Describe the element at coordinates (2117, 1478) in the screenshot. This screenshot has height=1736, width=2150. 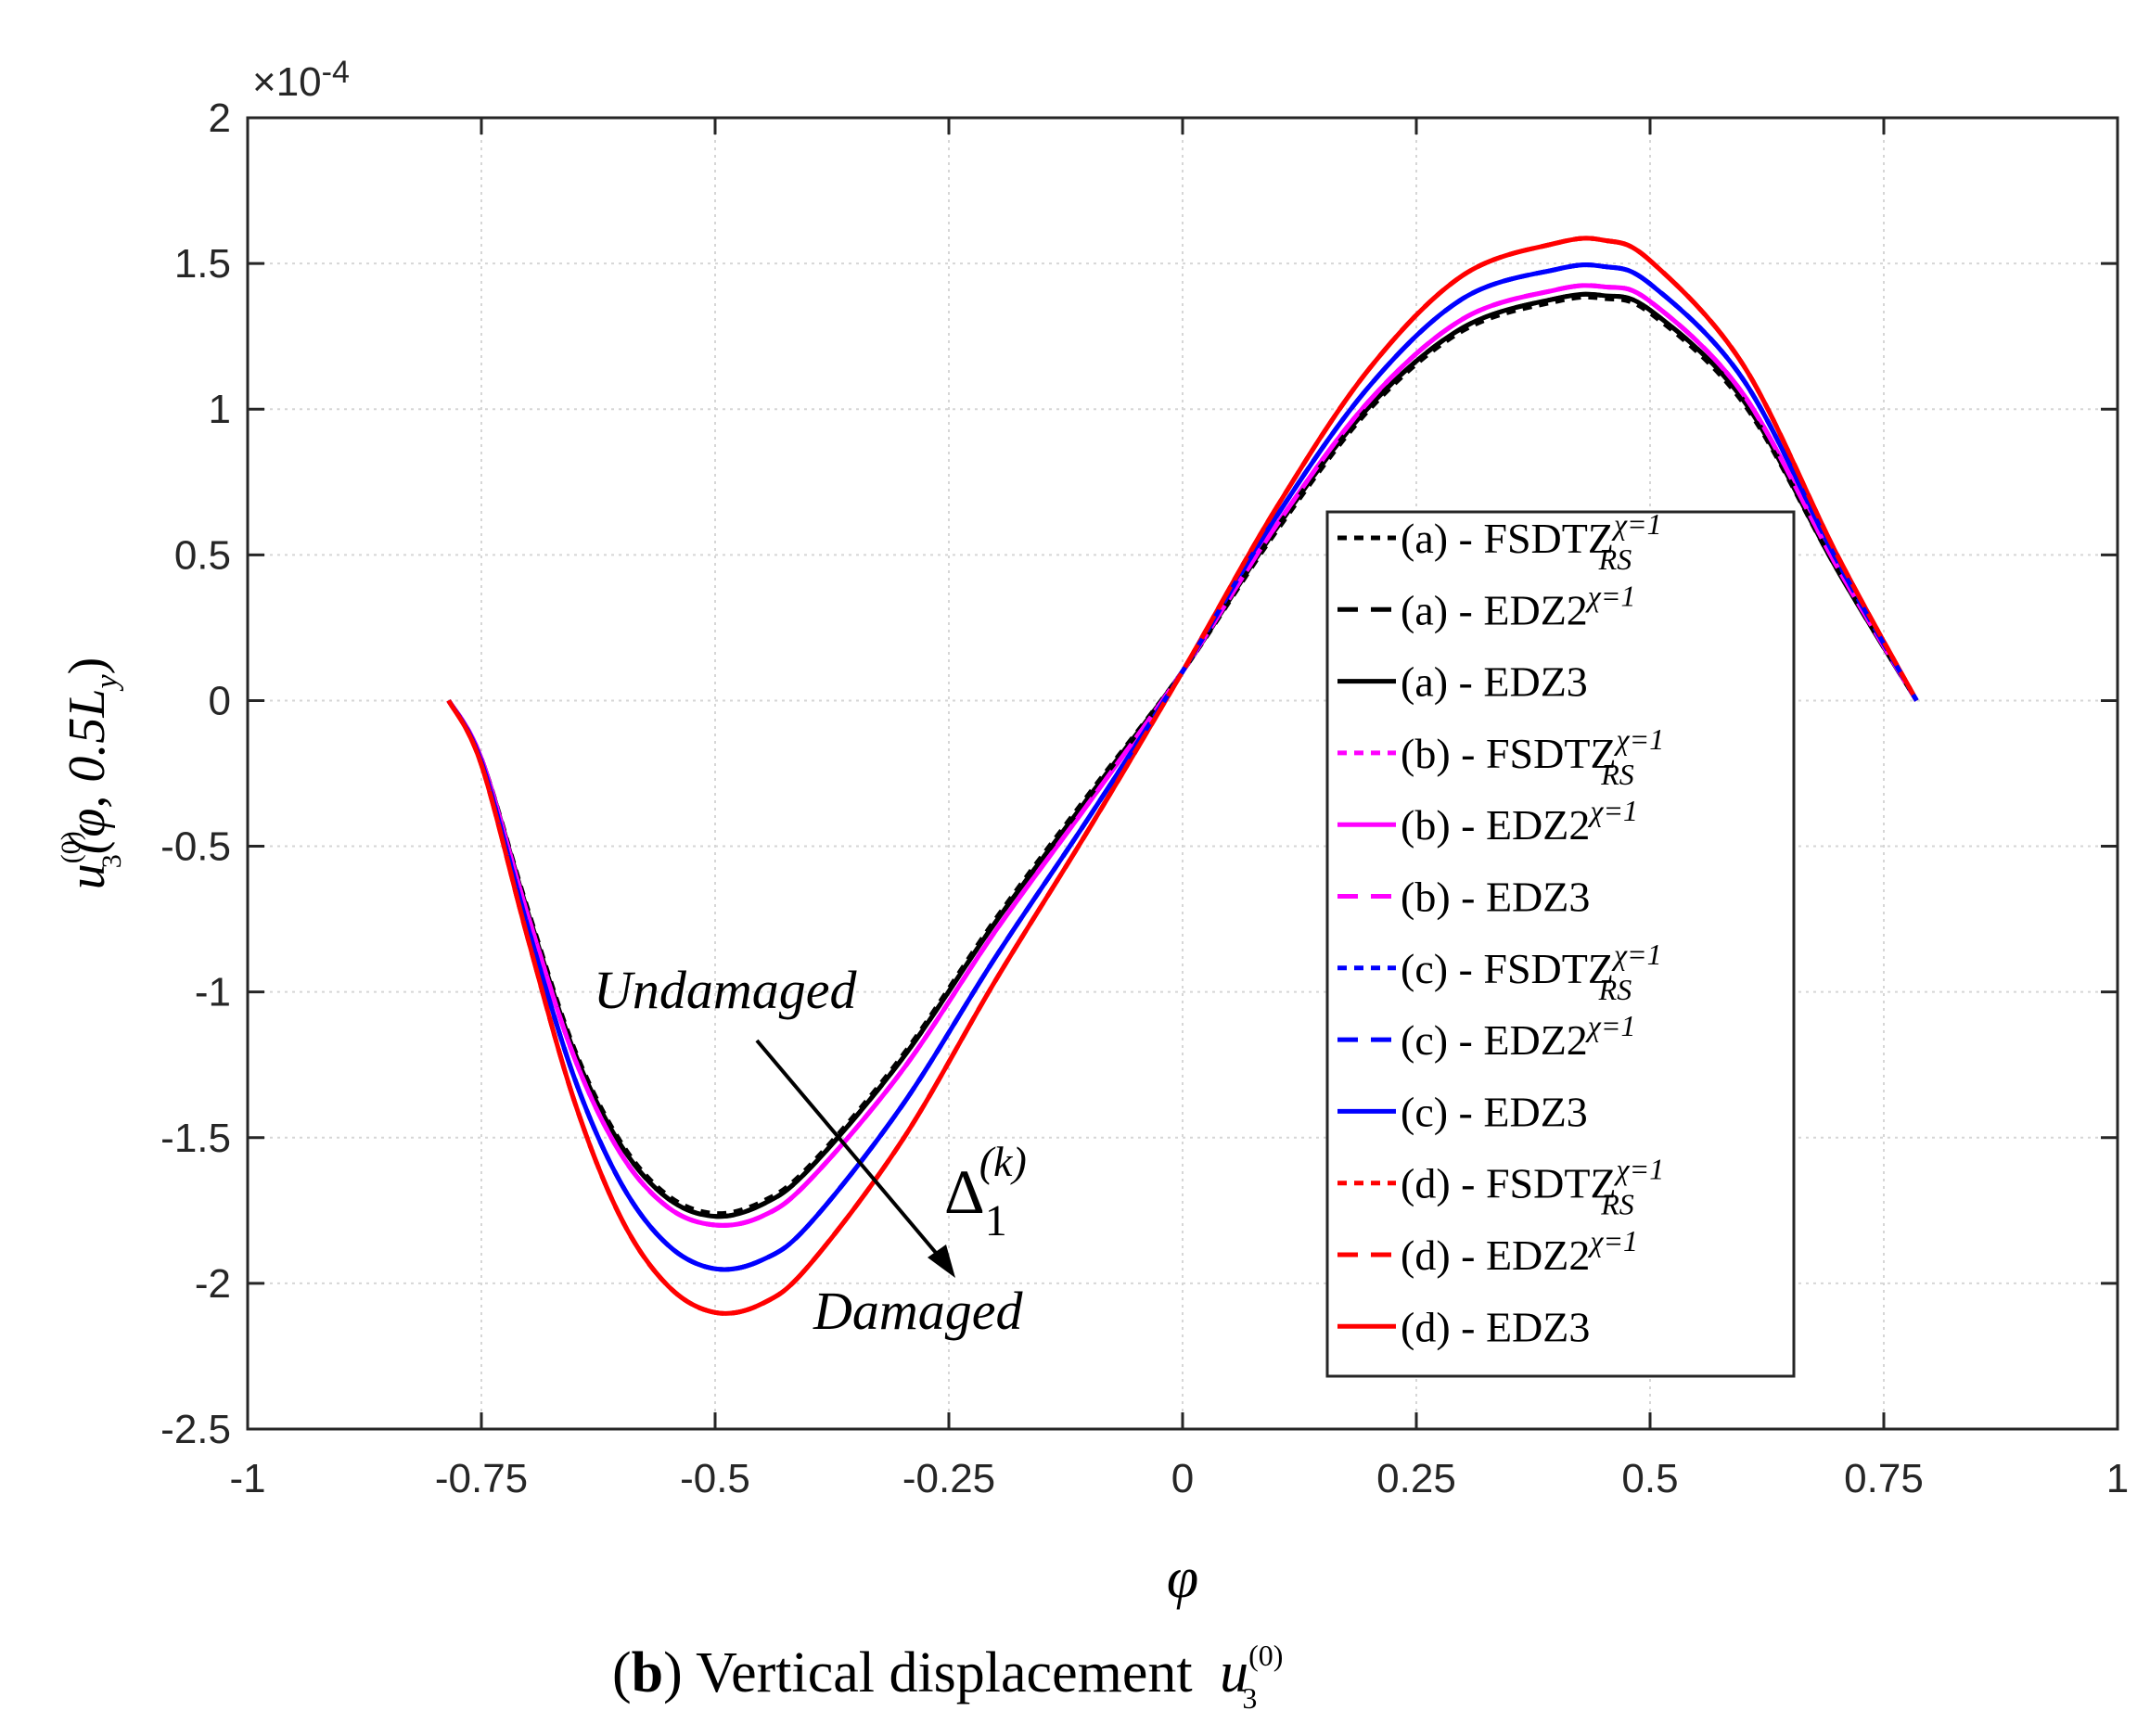
I see `x-tick-label: 1` at that location.